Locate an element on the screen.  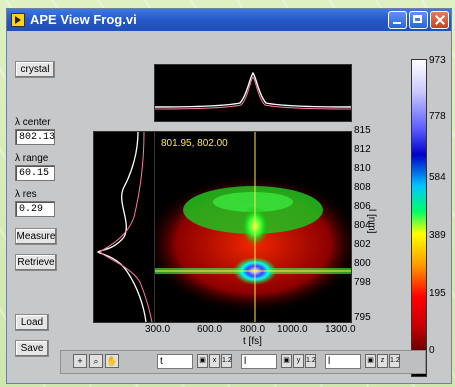
lambda-range-label: λ range is located at coordinates (32, 158).